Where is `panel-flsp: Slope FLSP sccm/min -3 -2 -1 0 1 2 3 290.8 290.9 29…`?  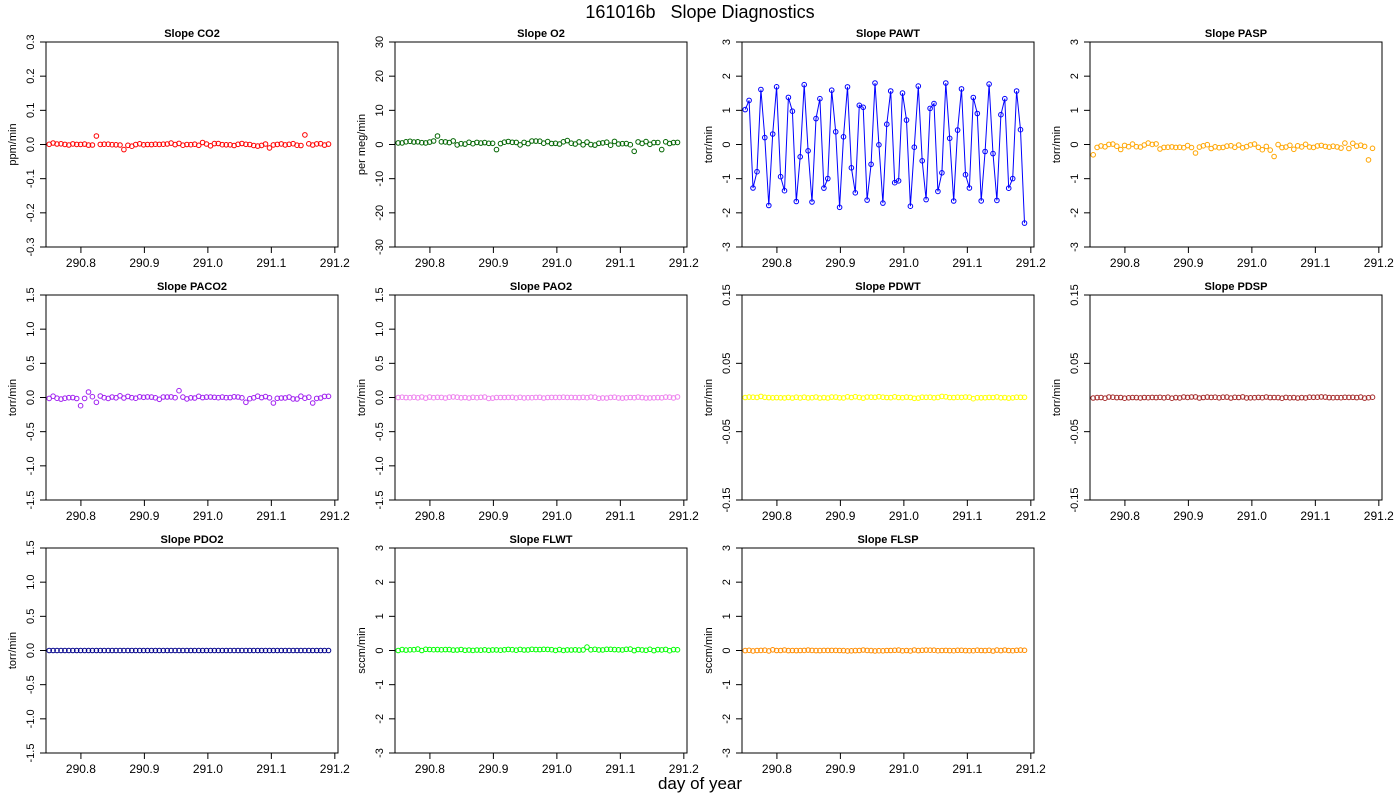 panel-flsp: Slope FLSP sccm/min -3 -2 -1 0 1 2 3 290.8 290.9 29… is located at coordinates (874, 655).